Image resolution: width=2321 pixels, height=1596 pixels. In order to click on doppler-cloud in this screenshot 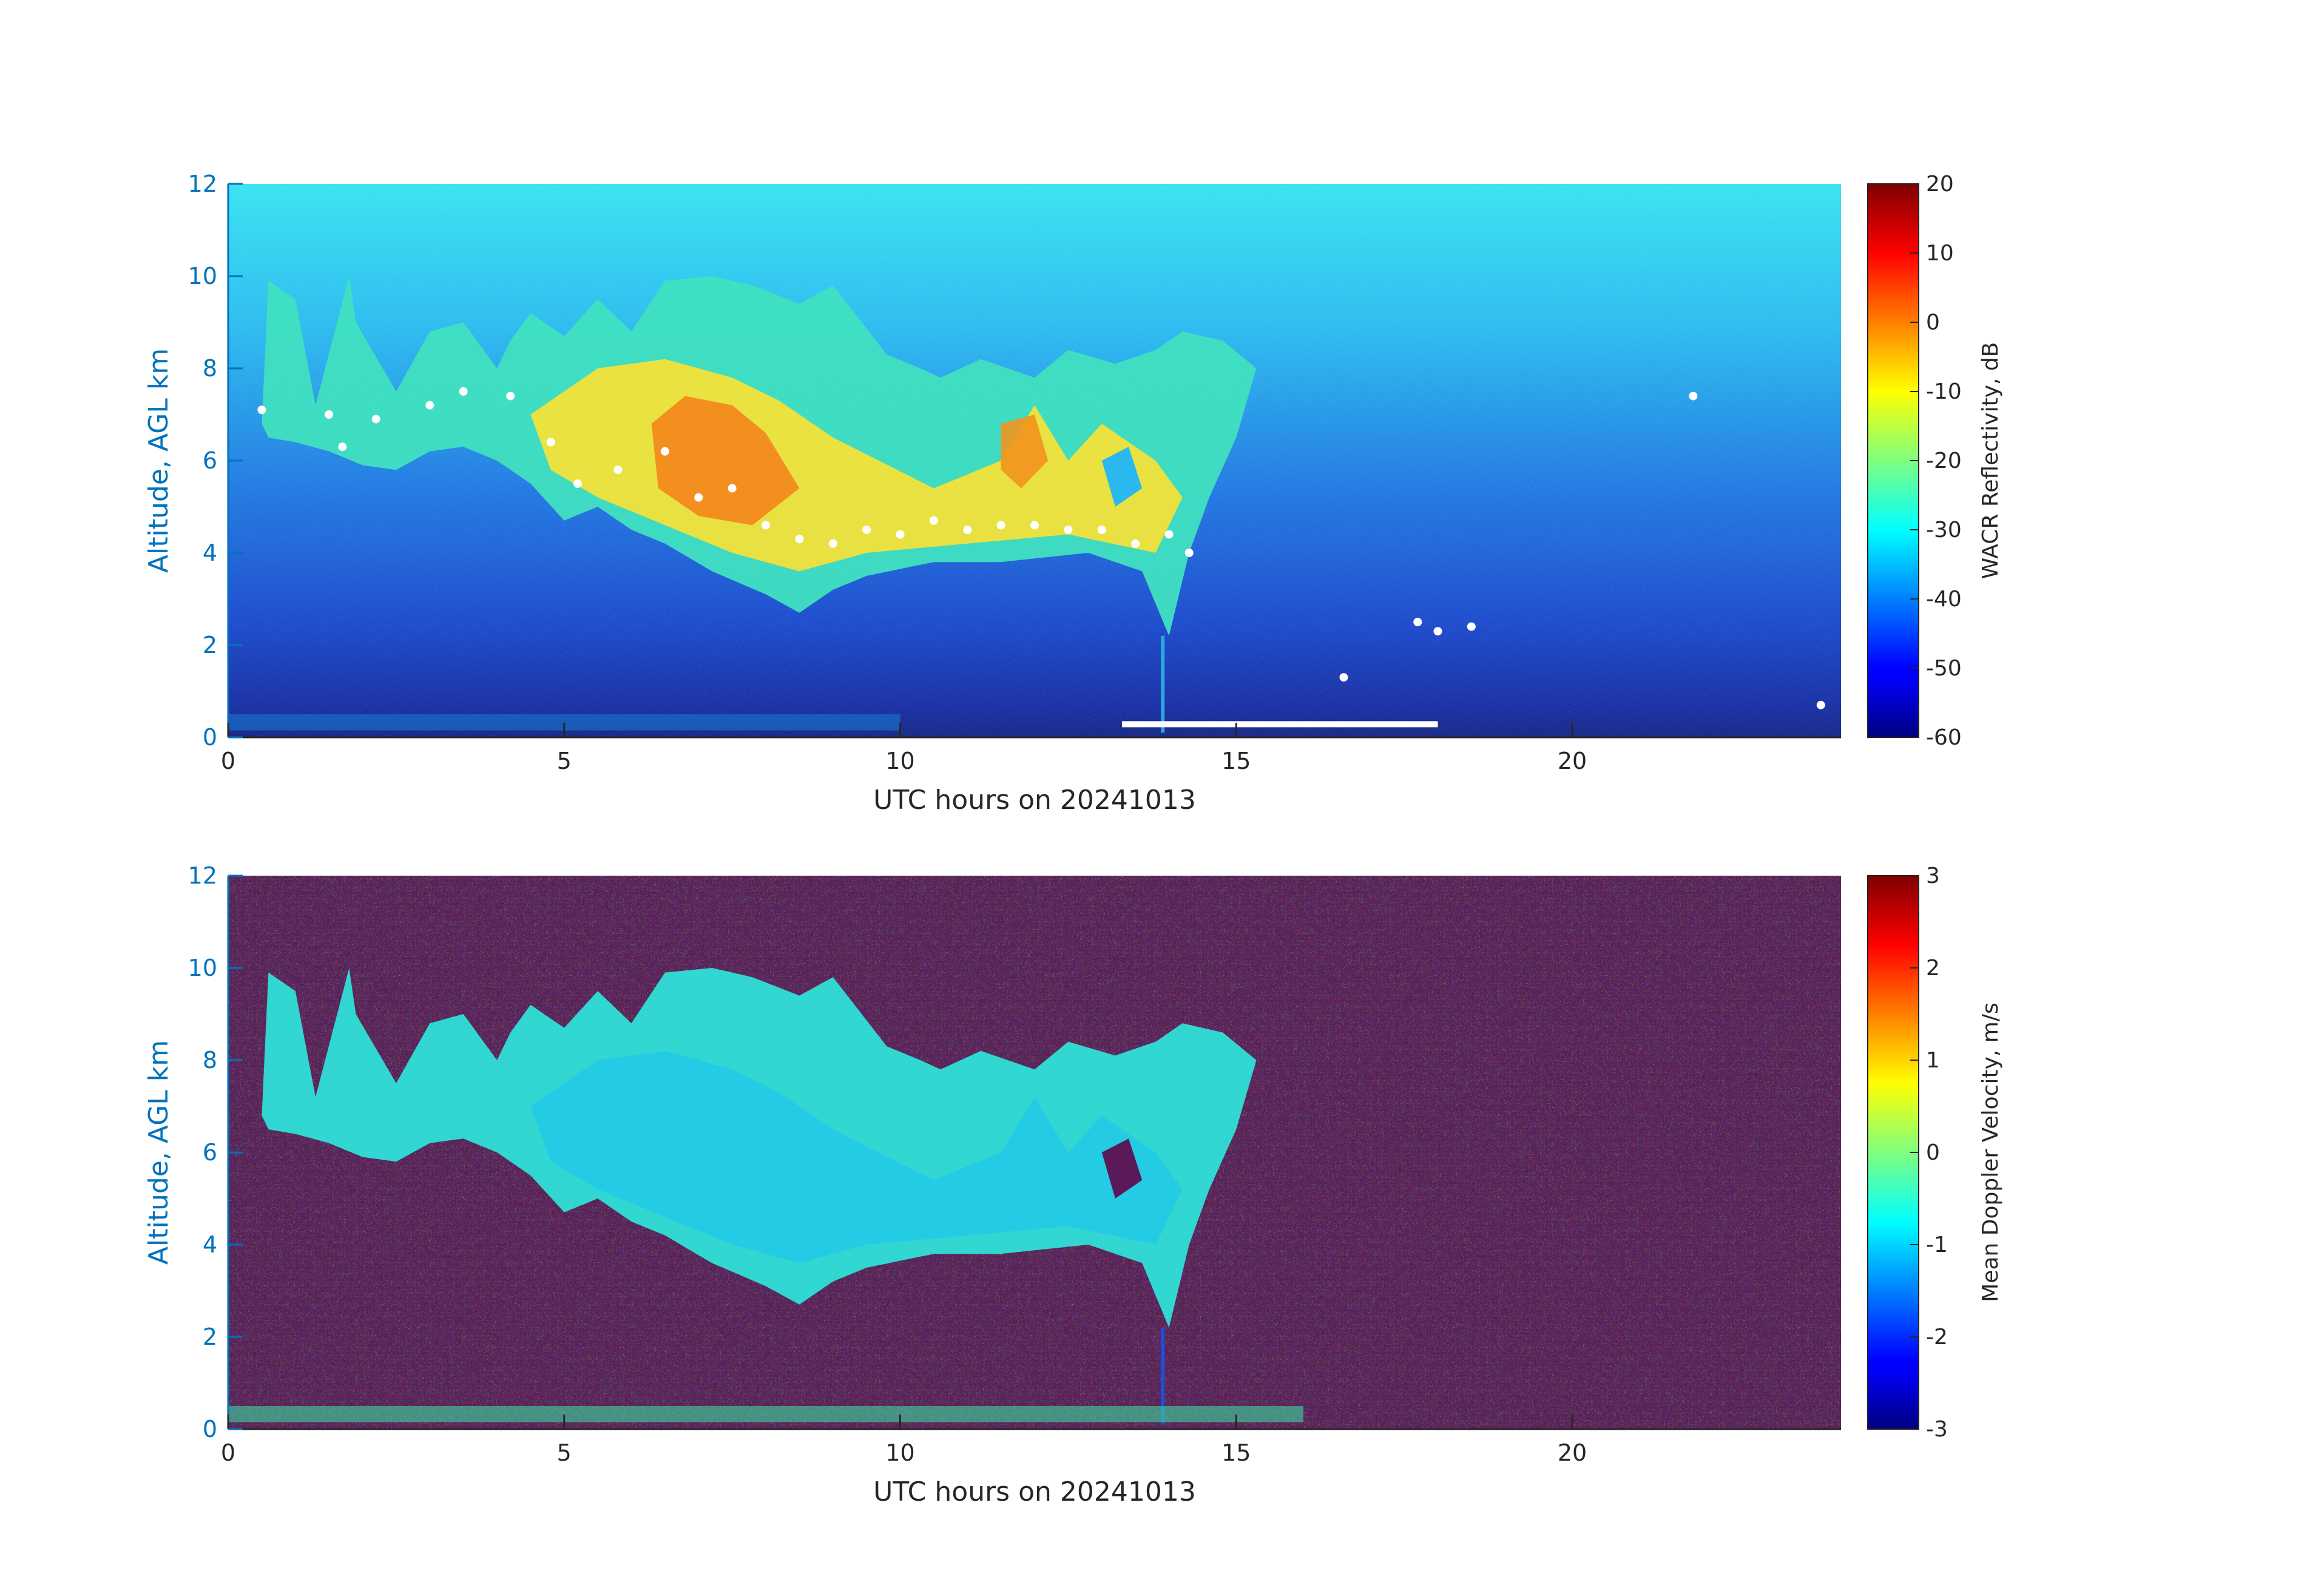, I will do `click(765, 1196)`.